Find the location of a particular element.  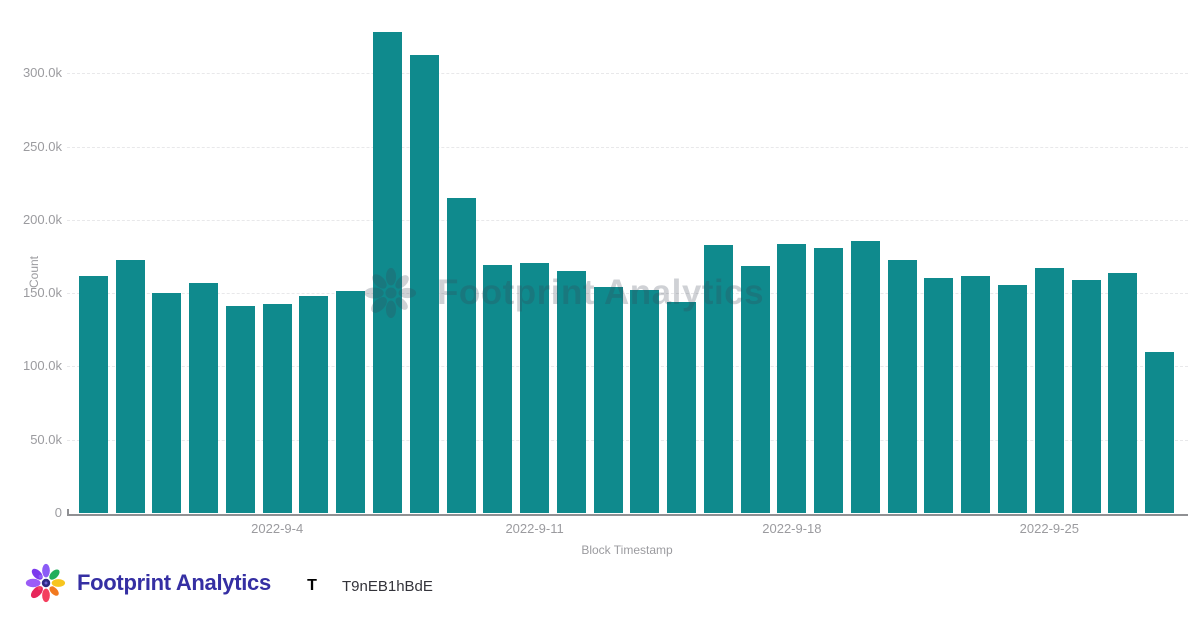

x-axis-title: Block Timestamp is located at coordinates (627, 550).